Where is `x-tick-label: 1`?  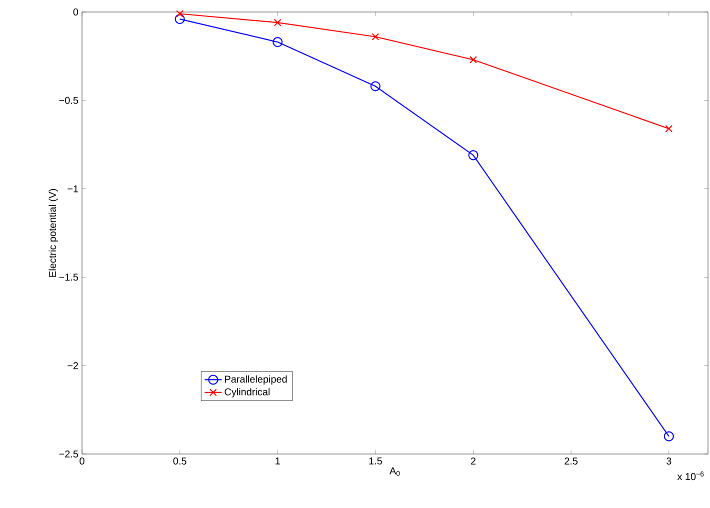
x-tick-label: 1 is located at coordinates (278, 461).